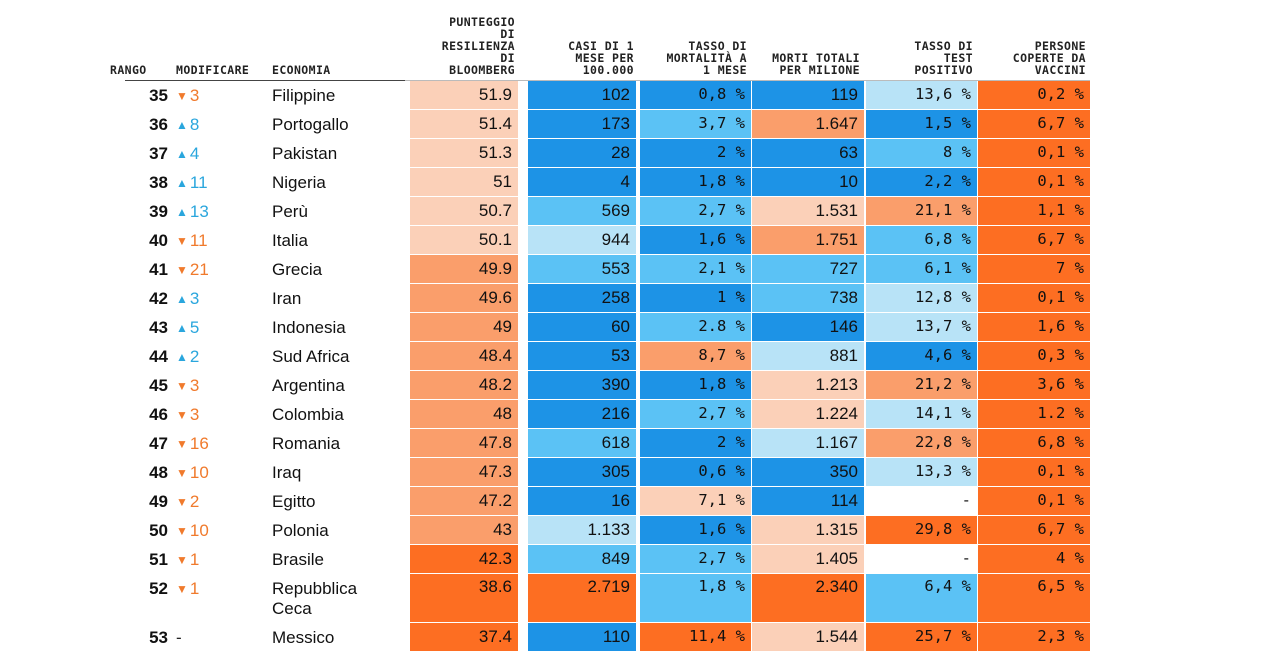  I want to click on rank-cell: 47, so click(158, 443).